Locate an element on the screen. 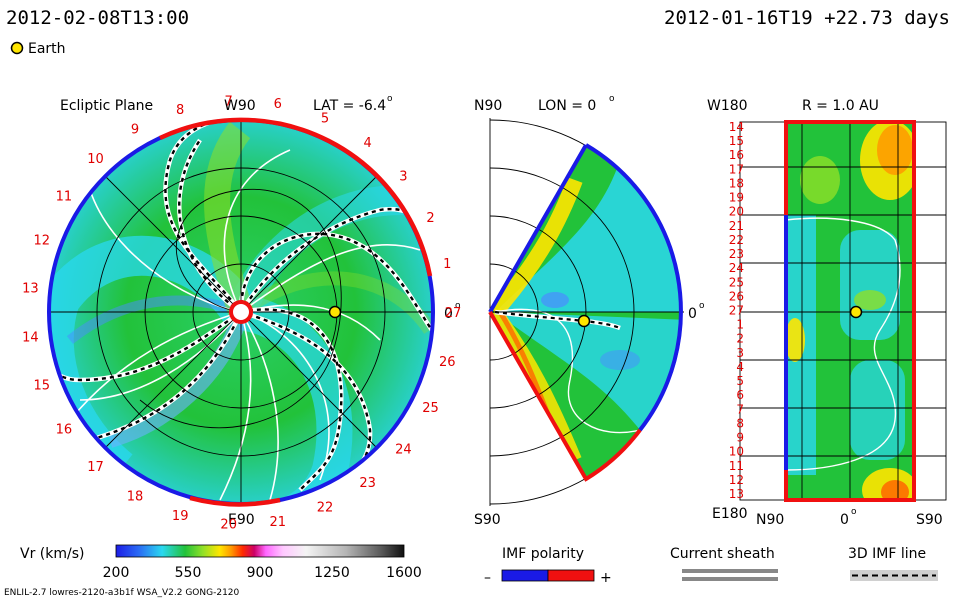 The height and width of the screenshot is (600, 960). sector-number-14: 14 is located at coordinates (30, 338).